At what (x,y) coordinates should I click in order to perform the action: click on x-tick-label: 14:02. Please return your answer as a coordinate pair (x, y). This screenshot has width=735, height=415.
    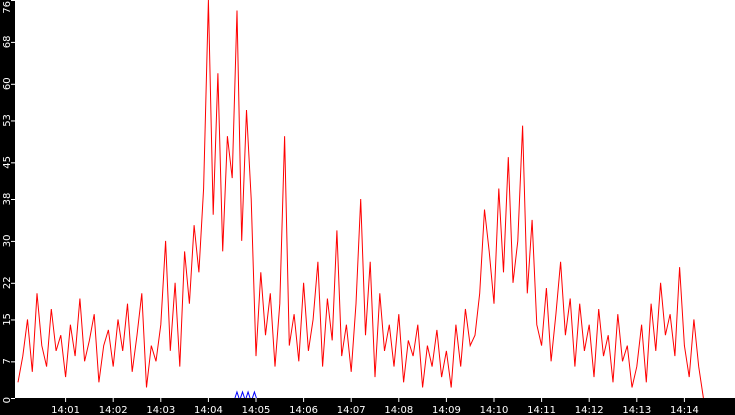
    Looking at the image, I should click on (113, 410).